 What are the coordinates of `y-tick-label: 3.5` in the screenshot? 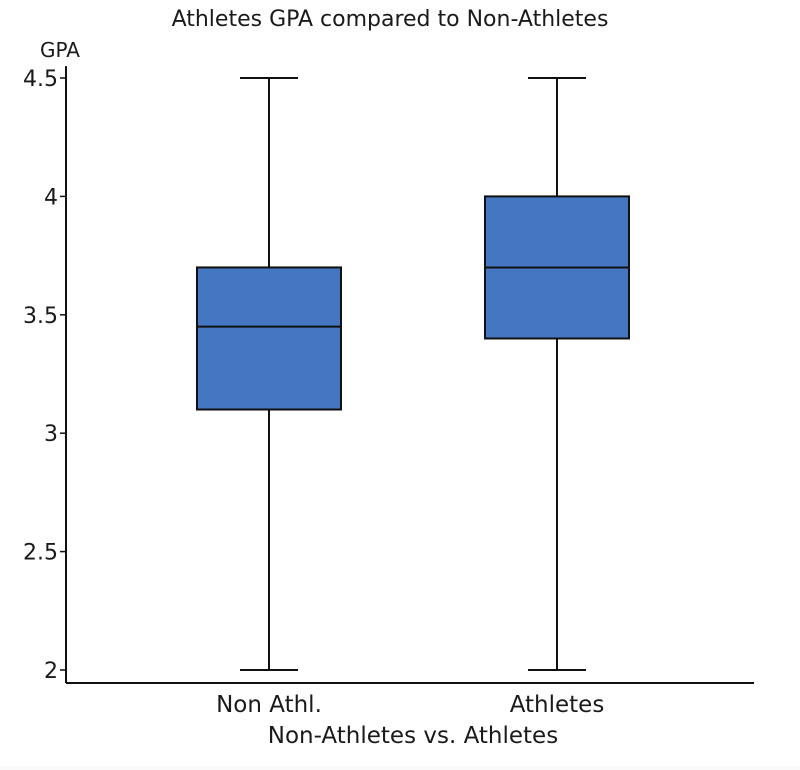 It's located at (40, 316).